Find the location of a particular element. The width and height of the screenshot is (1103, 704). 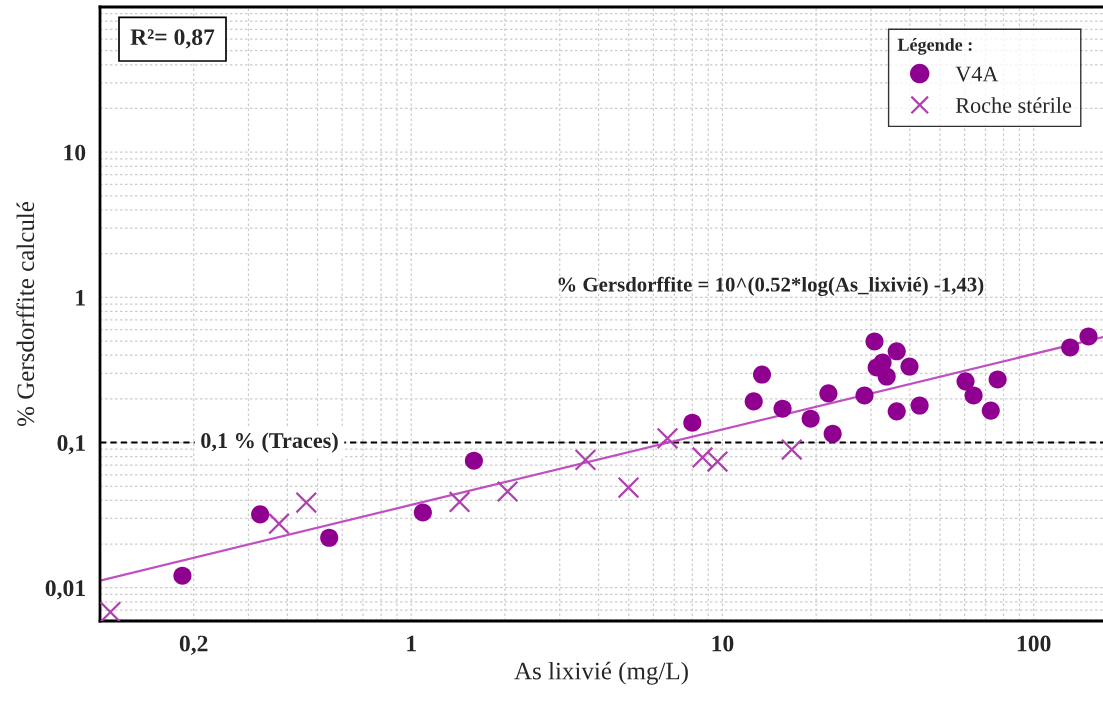

x-tick-label: 10 is located at coordinates (723, 643).